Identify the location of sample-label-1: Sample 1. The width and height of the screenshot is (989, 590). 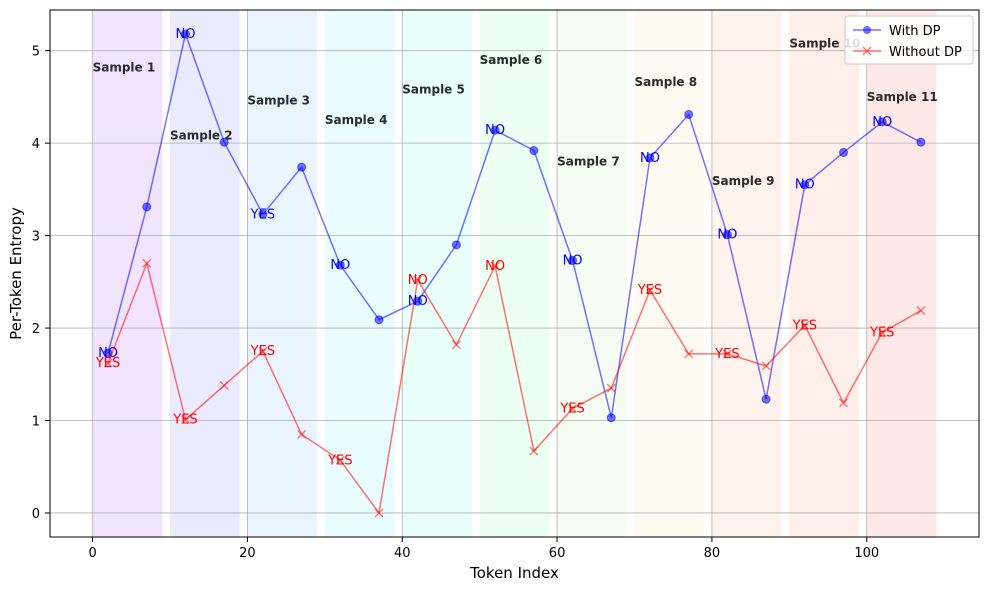
(124, 67).